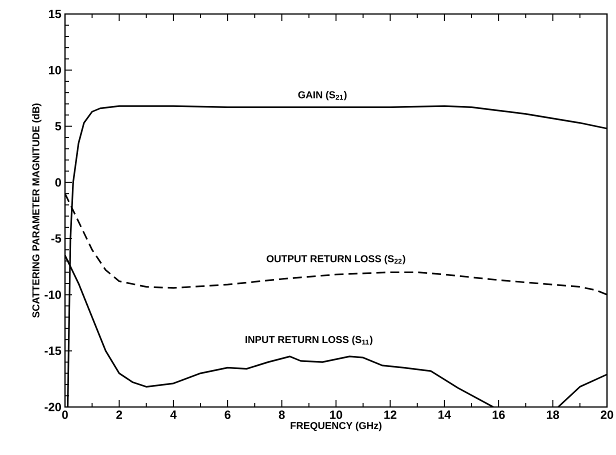  Describe the element at coordinates (498, 414) in the screenshot. I see `x-tick-label: 16` at that location.